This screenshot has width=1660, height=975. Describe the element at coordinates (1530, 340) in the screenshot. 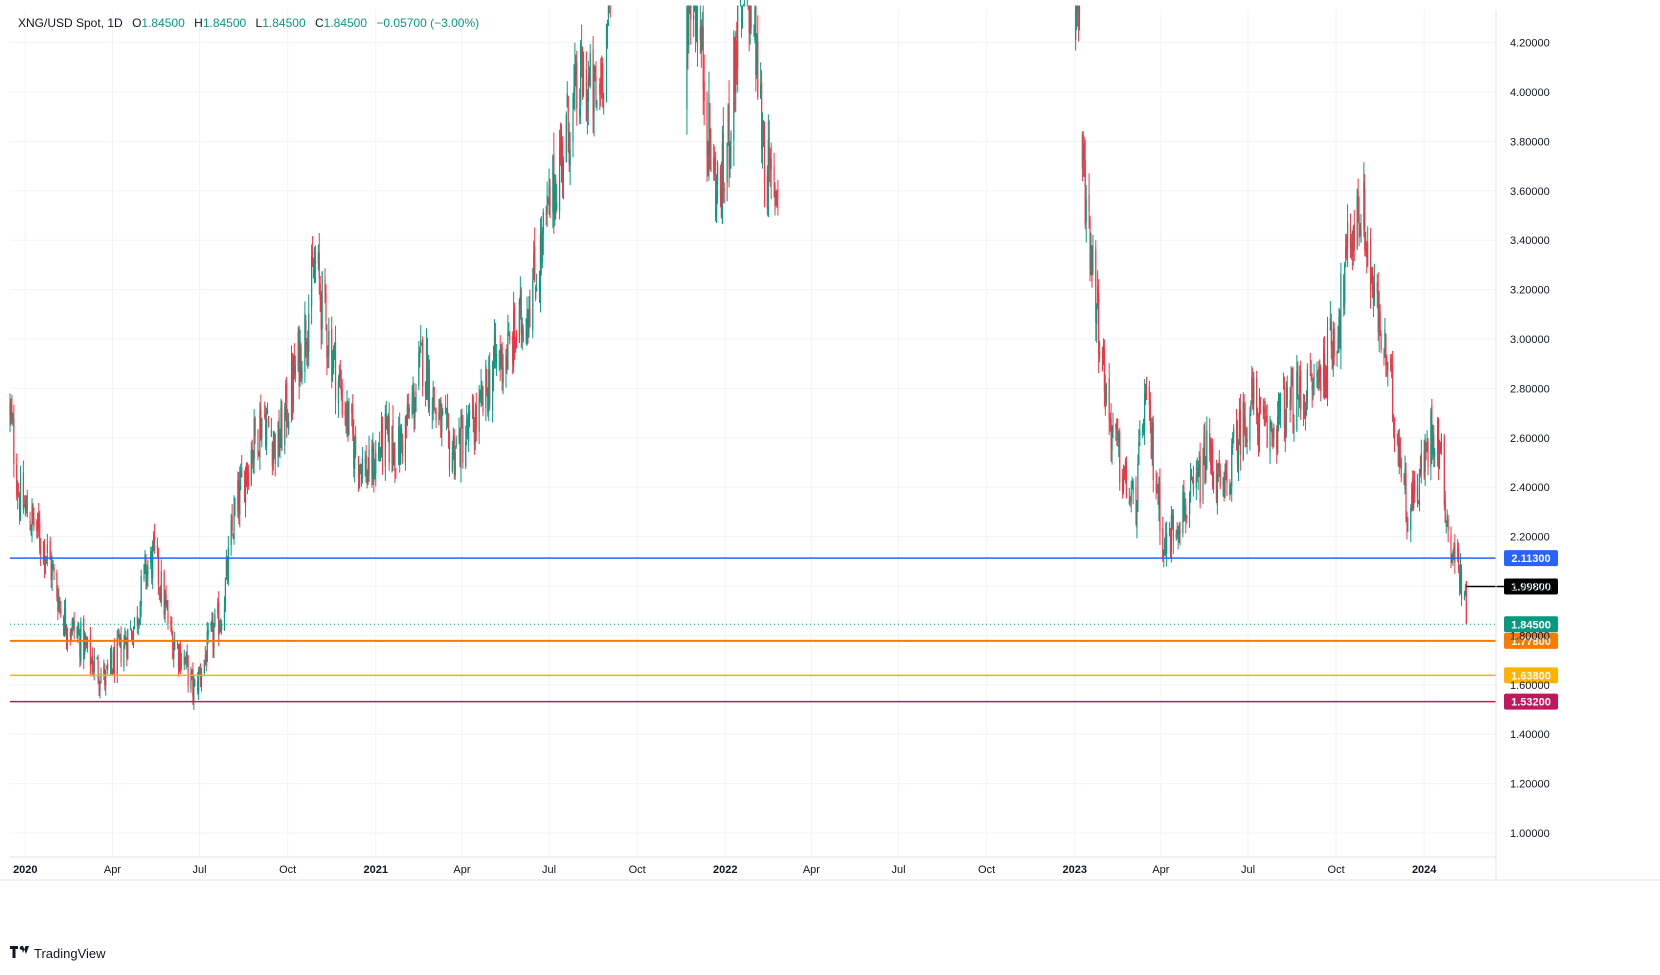

I see `y-axis-tick-label: 3.00000` at that location.